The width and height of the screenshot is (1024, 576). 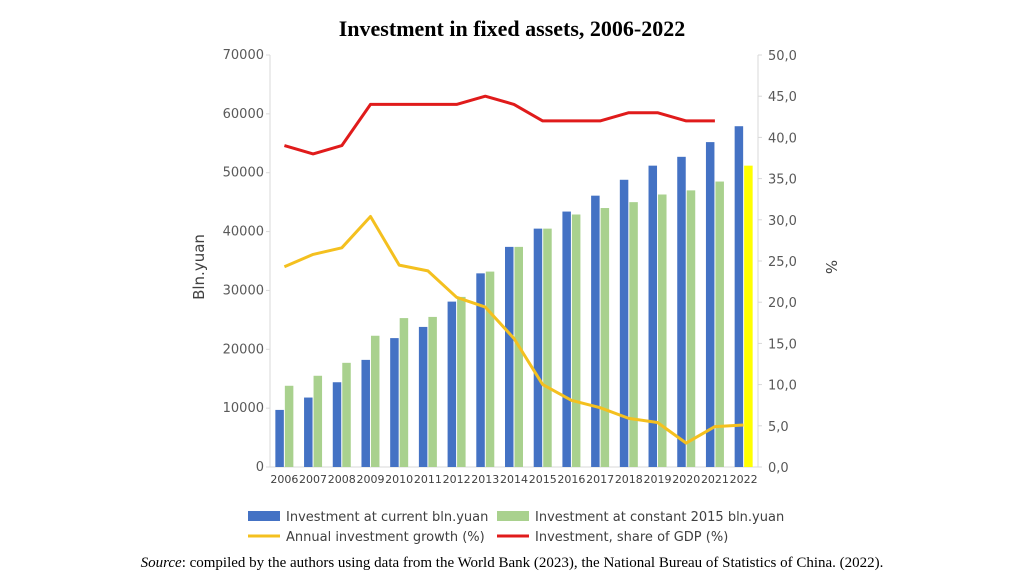 I want to click on bar-constant-2017, so click(x=605, y=337).